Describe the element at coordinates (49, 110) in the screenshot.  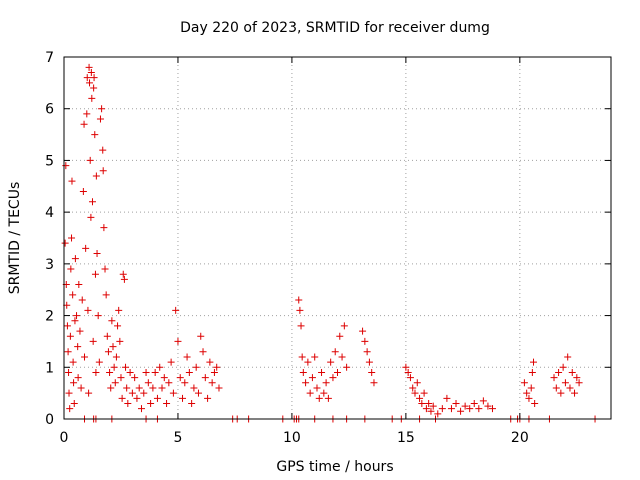
I see `y-tick-label: 6` at that location.